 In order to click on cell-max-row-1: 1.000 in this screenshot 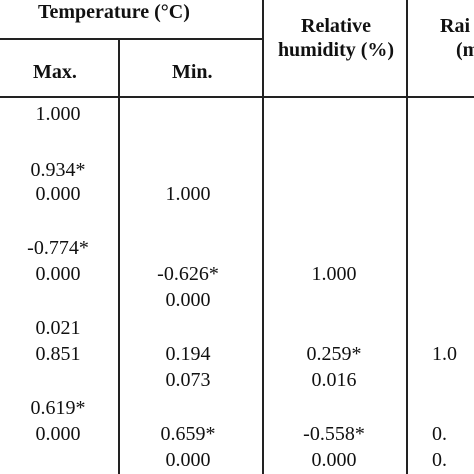, I will do `click(58, 114)`.